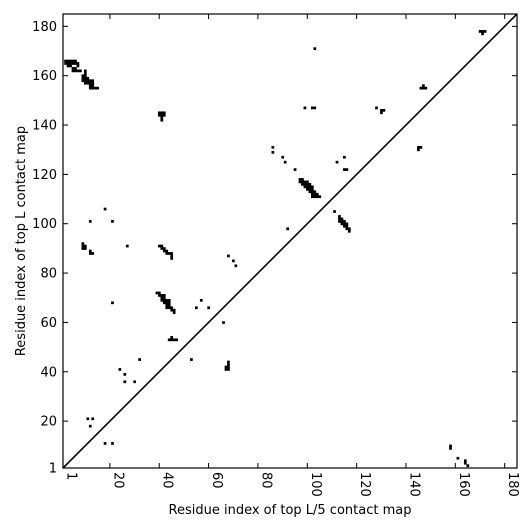 This screenshot has width=531, height=531. What do you see at coordinates (48, 422) in the screenshot?
I see `y-tick-label: 20` at bounding box center [48, 422].